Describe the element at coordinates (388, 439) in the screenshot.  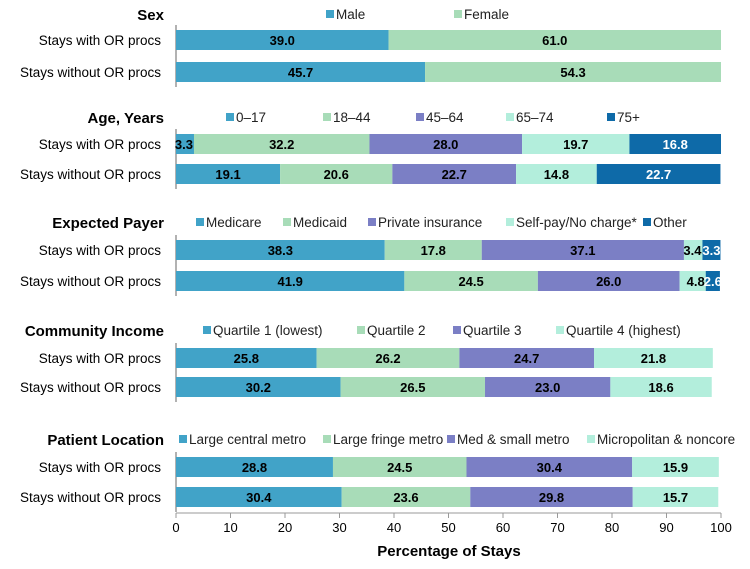
I see `legend-label: Large fringe metro` at that location.